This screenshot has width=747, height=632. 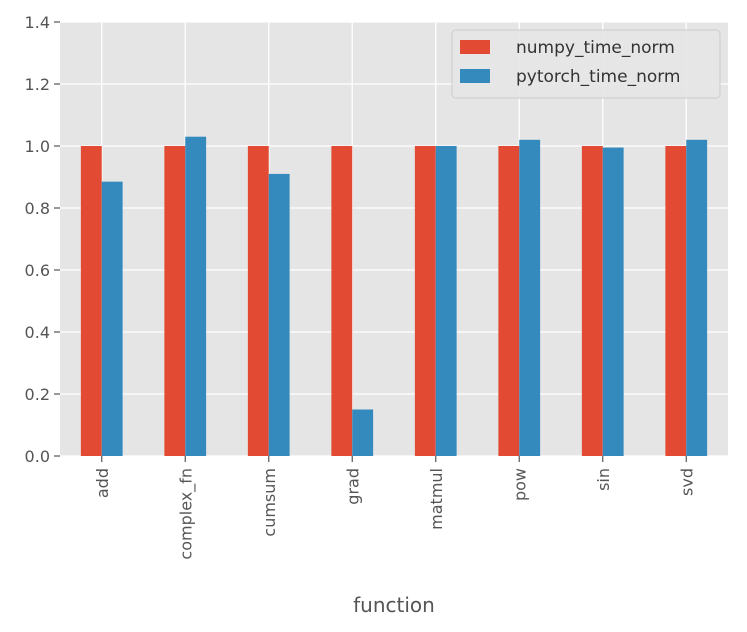 I want to click on bar-pytorch_time_norm-complex_fn, so click(x=196, y=296).